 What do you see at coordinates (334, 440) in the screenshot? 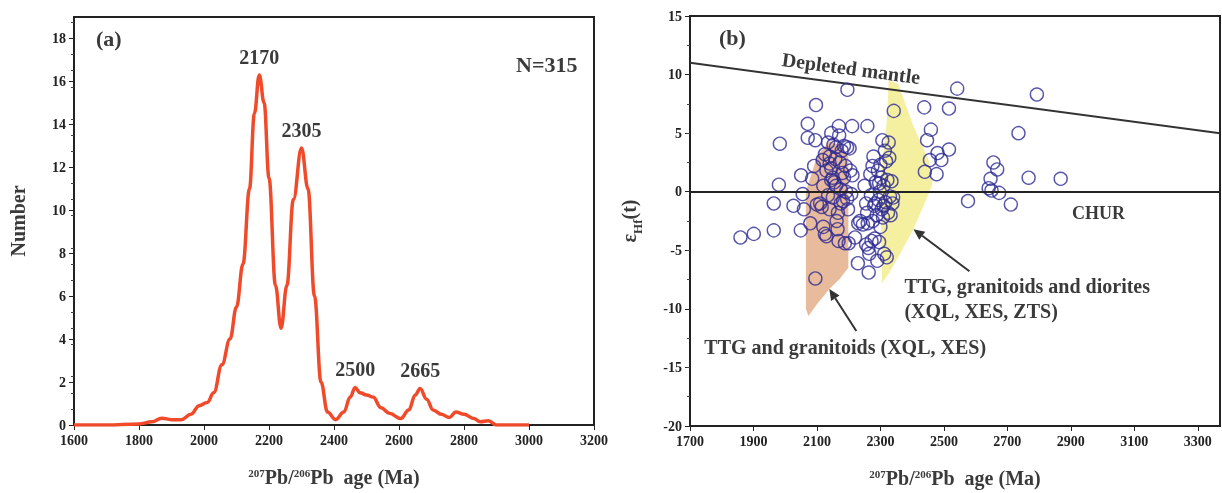
I see `x-tick-label: 2400` at bounding box center [334, 440].